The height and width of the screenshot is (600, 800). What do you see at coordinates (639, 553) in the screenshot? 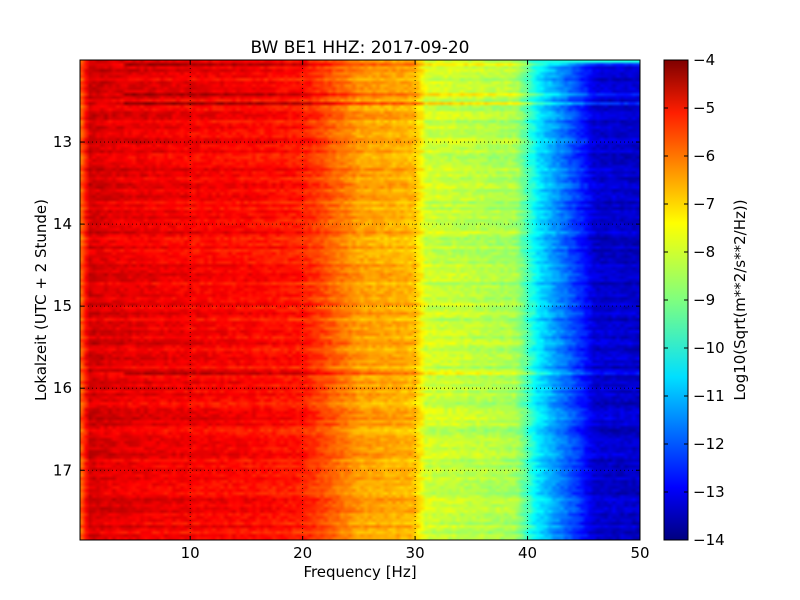
I see `x-tick-label: 50` at bounding box center [639, 553].